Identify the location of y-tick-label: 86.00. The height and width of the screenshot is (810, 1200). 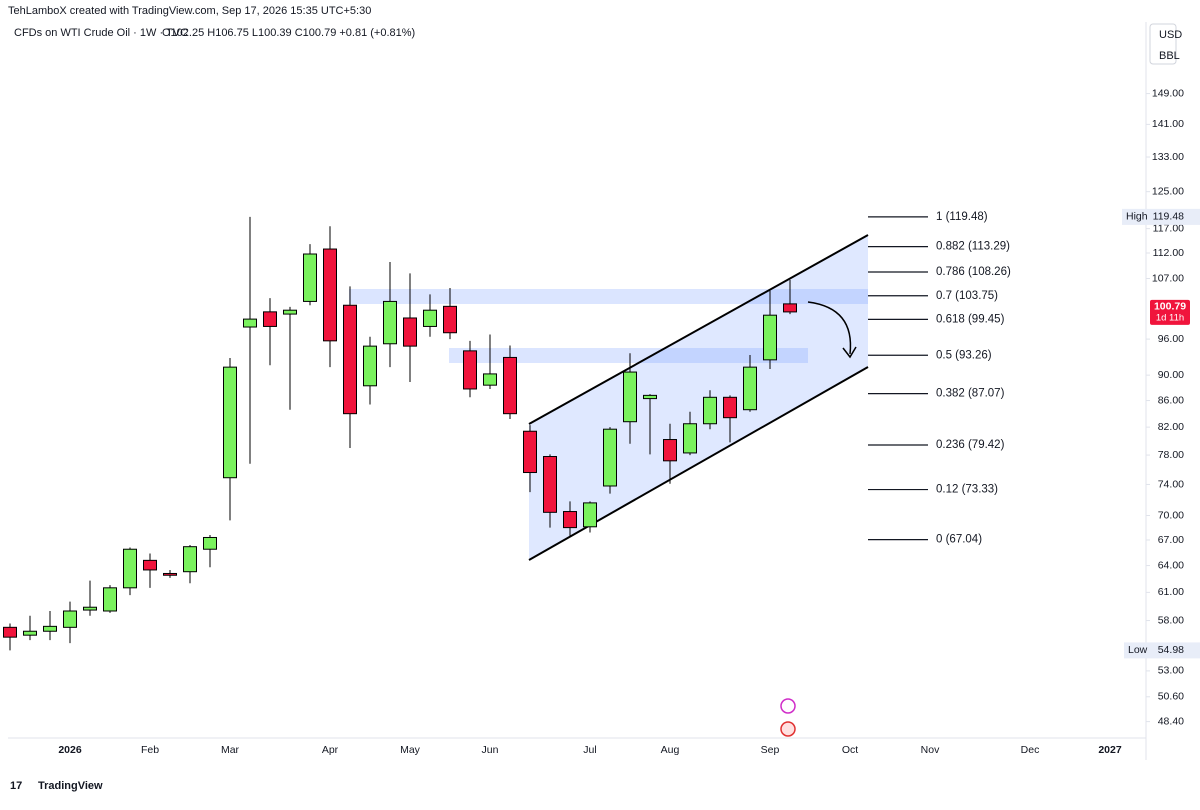
(1171, 400).